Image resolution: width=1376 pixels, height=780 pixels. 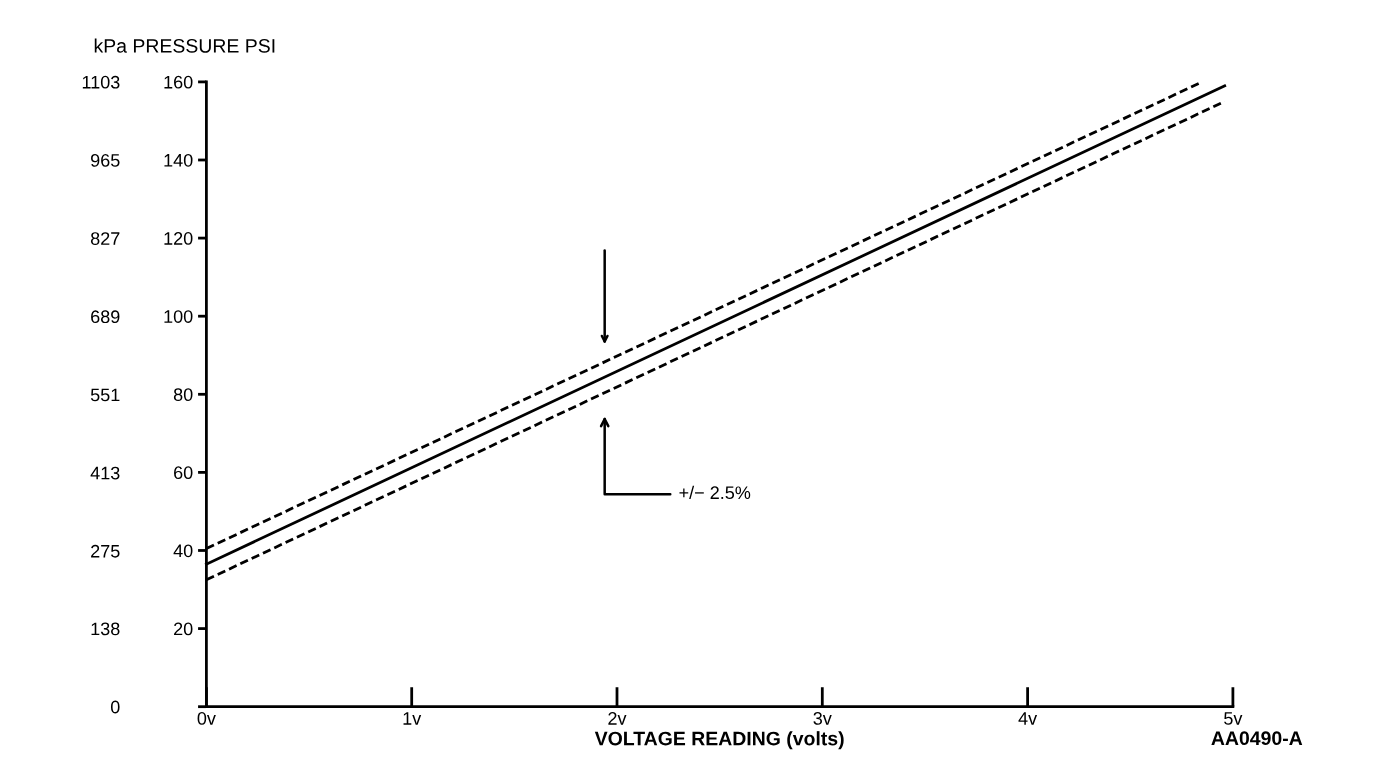 What do you see at coordinates (1257, 738) in the screenshot?
I see `text: AA0490-A` at bounding box center [1257, 738].